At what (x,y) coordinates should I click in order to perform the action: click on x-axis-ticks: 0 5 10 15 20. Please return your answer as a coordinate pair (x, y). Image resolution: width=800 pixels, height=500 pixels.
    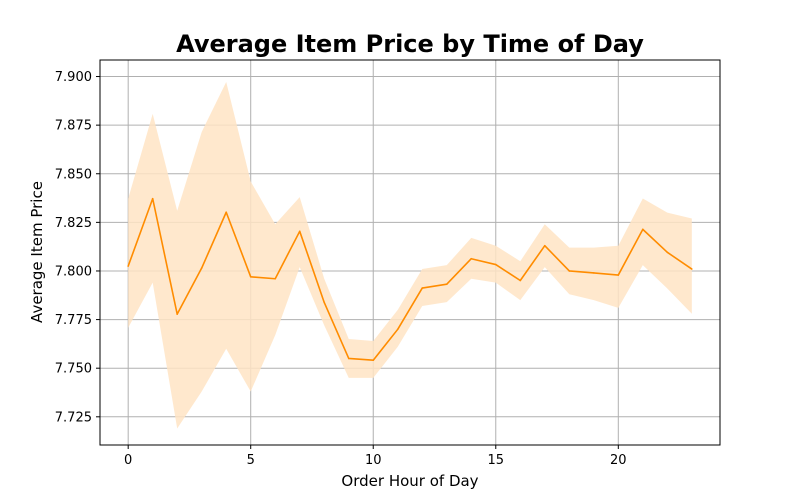
    Looking at the image, I should click on (375, 456).